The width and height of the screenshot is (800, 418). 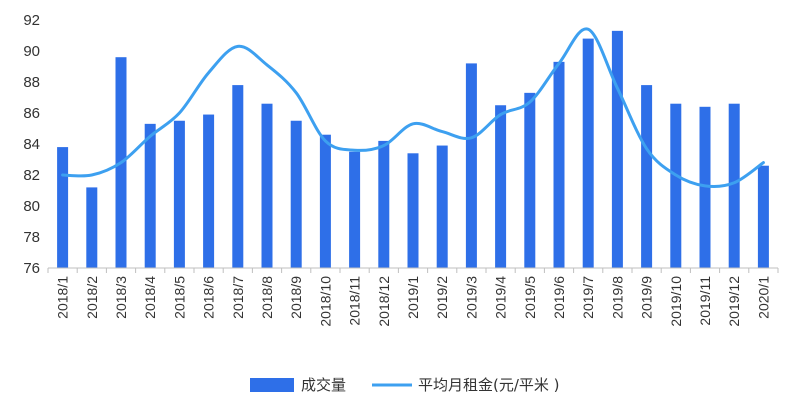 What do you see at coordinates (31, 206) in the screenshot?
I see `y-tick-label: 80` at bounding box center [31, 206].